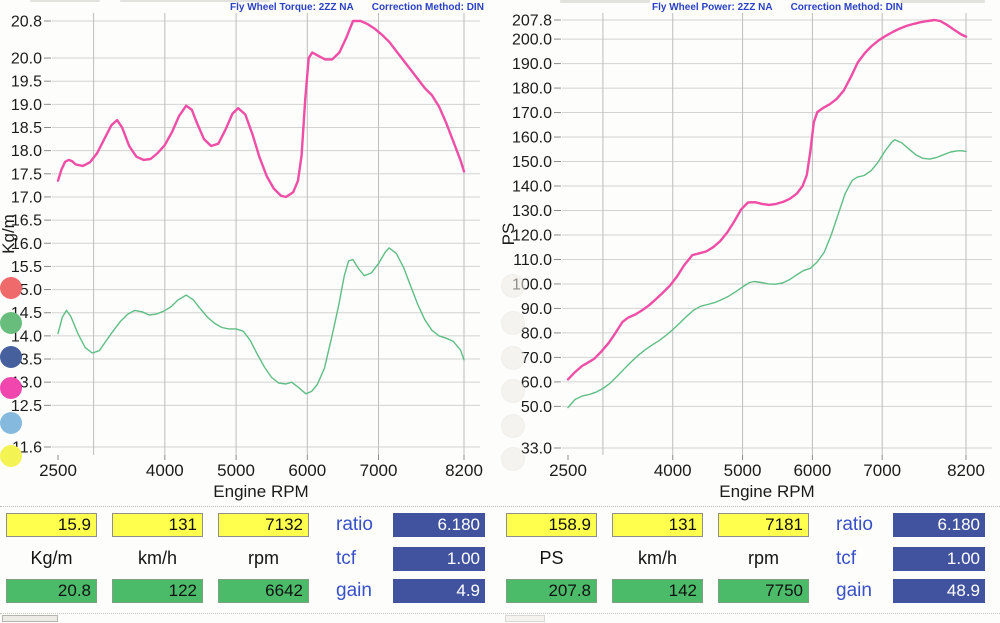 The image size is (1000, 623). Describe the element at coordinates (26, 197) in the screenshot. I see `svg-text: 17.0` at that location.